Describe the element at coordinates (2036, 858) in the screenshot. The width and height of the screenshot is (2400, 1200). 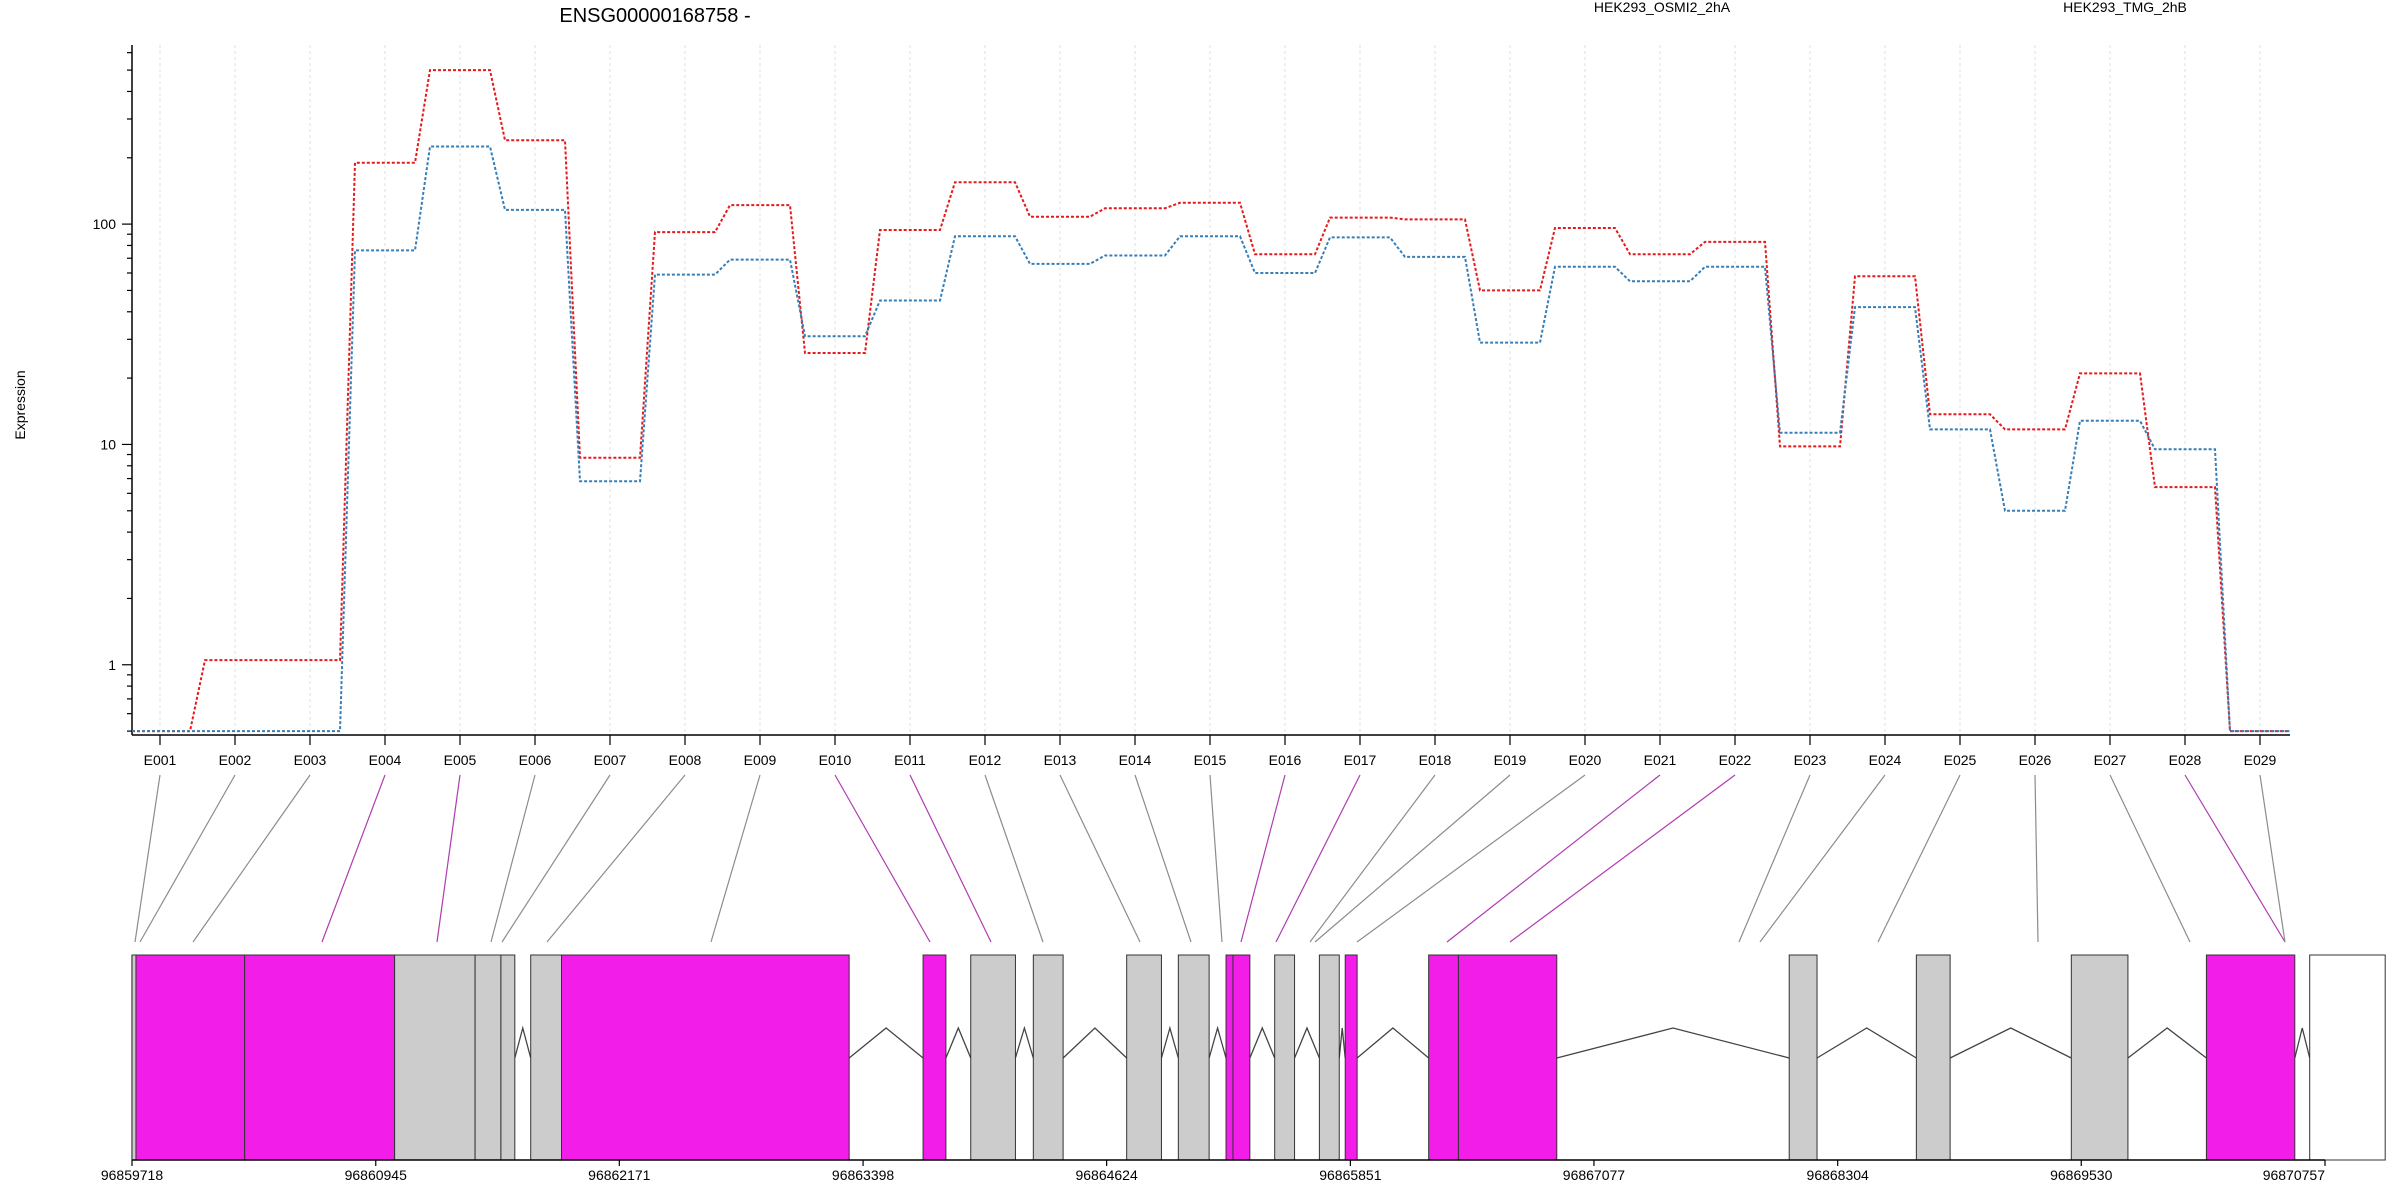
I see `connector-e026` at that location.